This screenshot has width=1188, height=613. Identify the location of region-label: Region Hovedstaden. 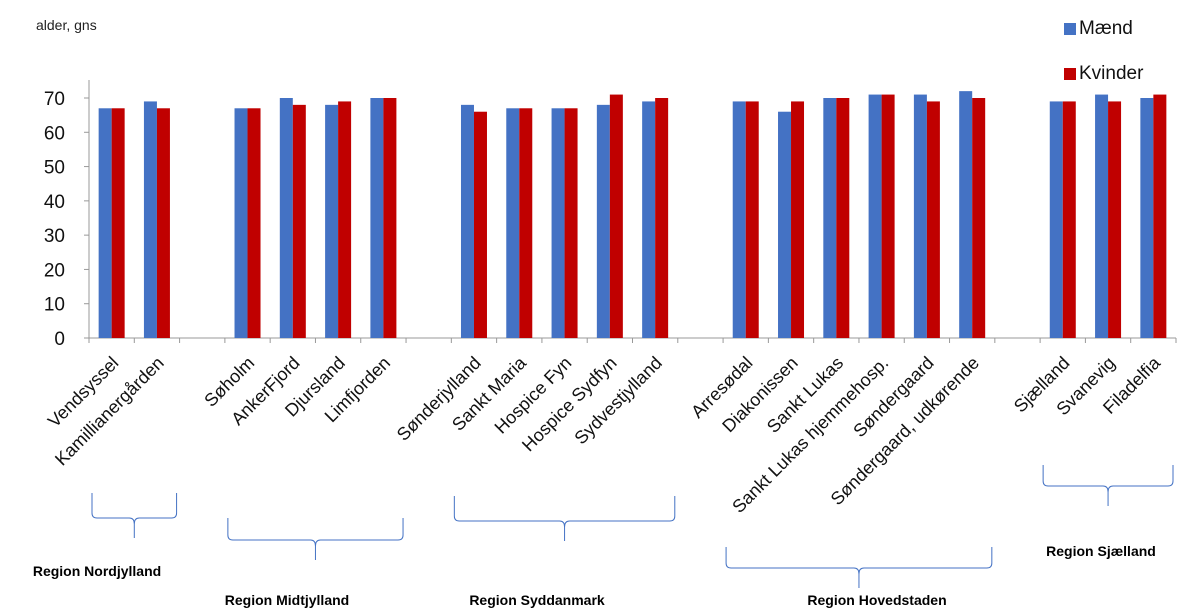
(876, 600).